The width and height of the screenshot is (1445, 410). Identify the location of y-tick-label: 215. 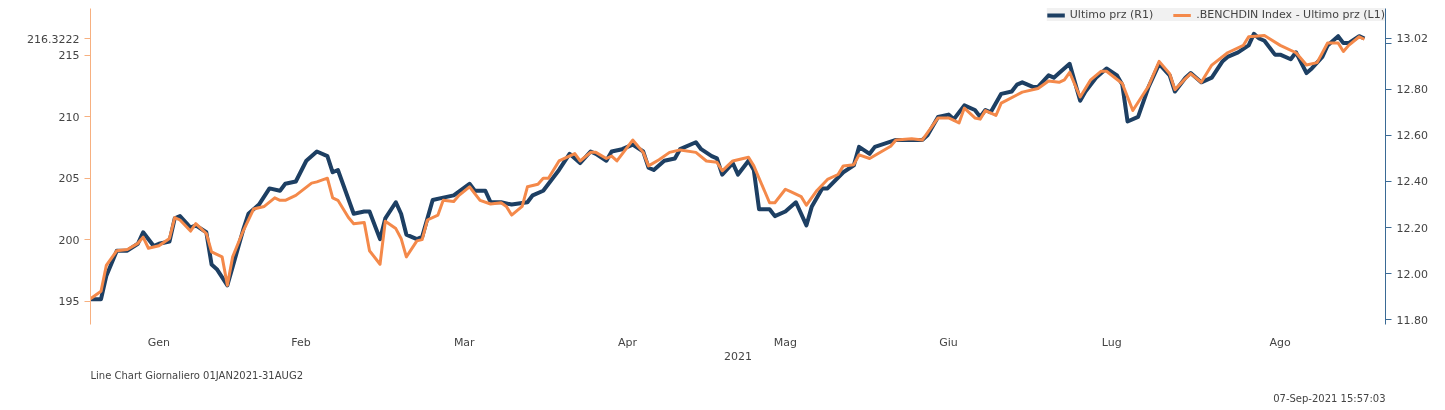
(69, 56).